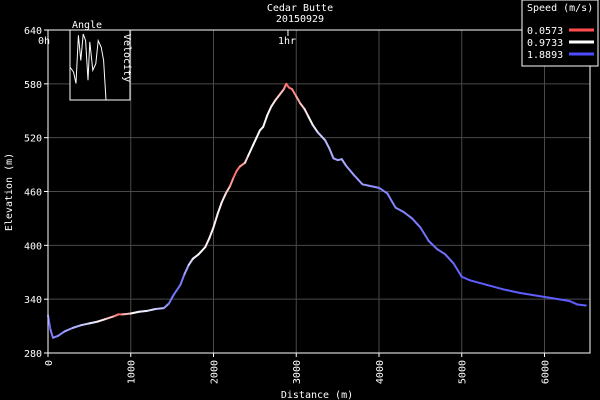 Image resolution: width=600 pixels, height=400 pixels. I want to click on legend-entry-label: 1.8893, so click(545, 55).